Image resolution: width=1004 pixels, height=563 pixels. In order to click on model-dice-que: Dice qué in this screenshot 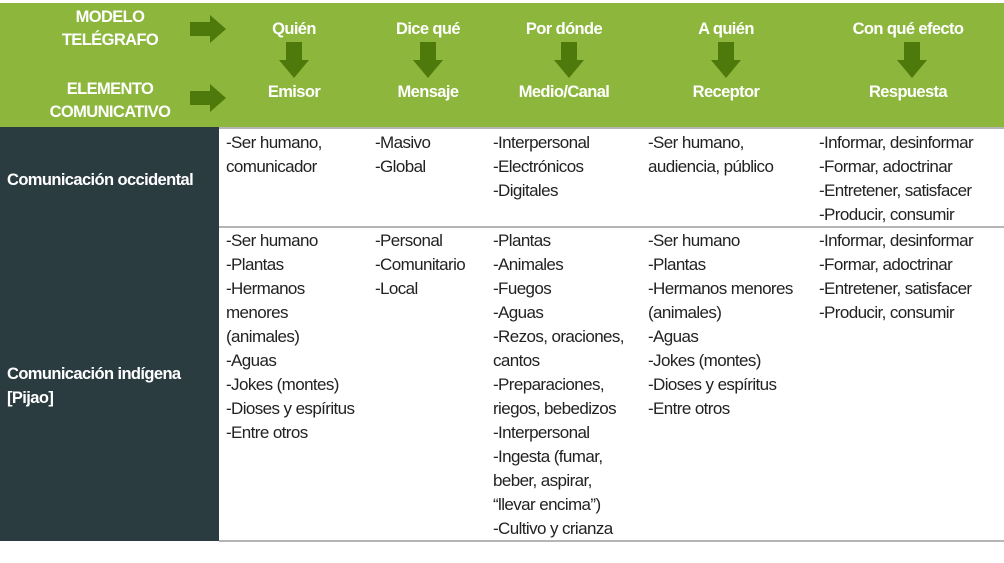, I will do `click(428, 29)`.